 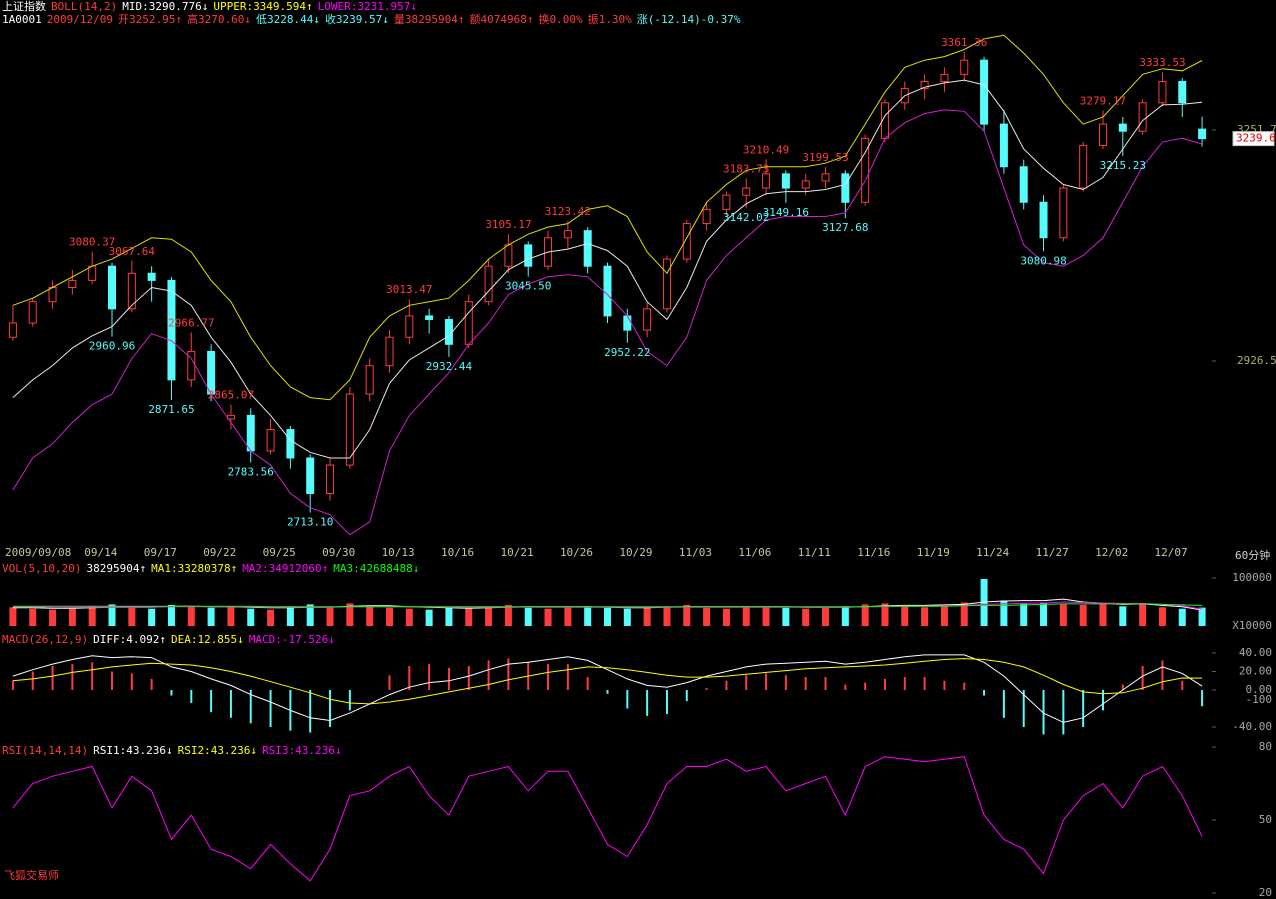 What do you see at coordinates (873, 552) in the screenshot?
I see `x-tick-label: 11/16` at bounding box center [873, 552].